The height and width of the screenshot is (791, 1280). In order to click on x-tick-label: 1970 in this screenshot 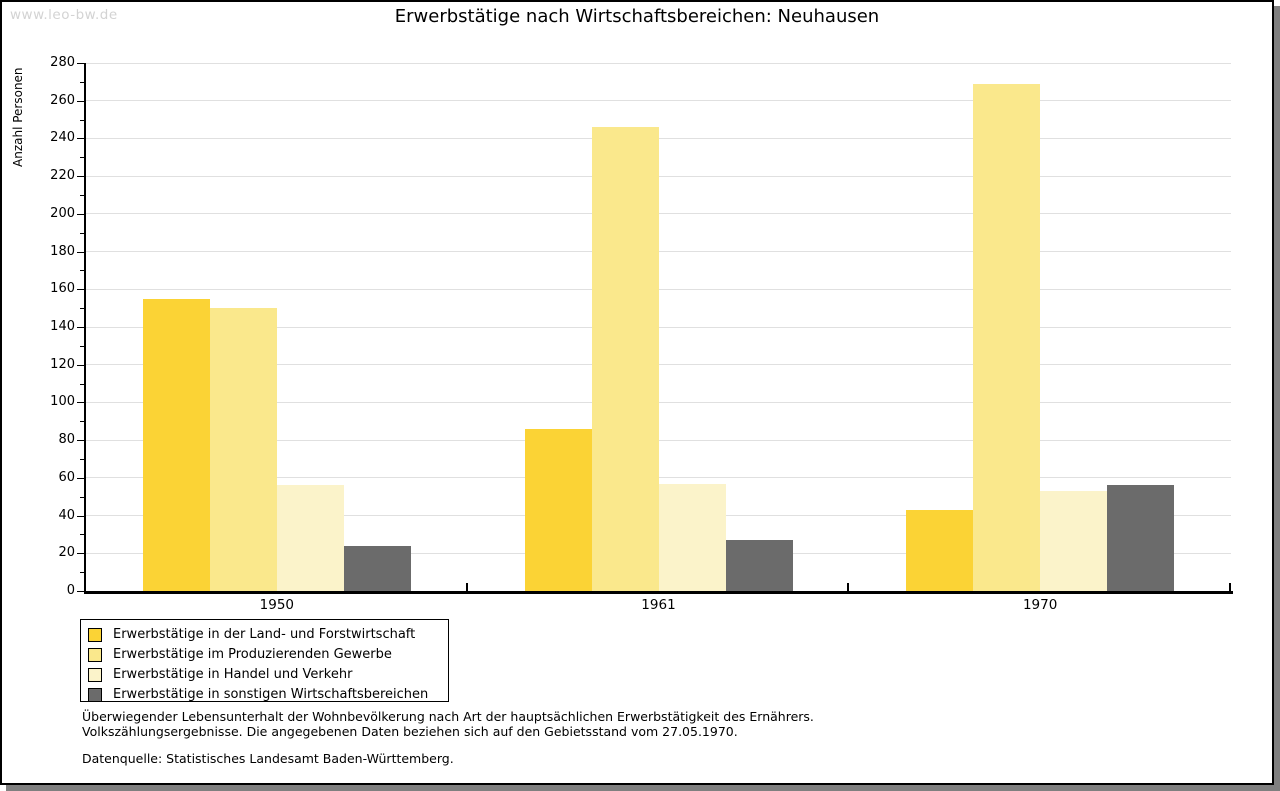, I will do `click(1040, 605)`.